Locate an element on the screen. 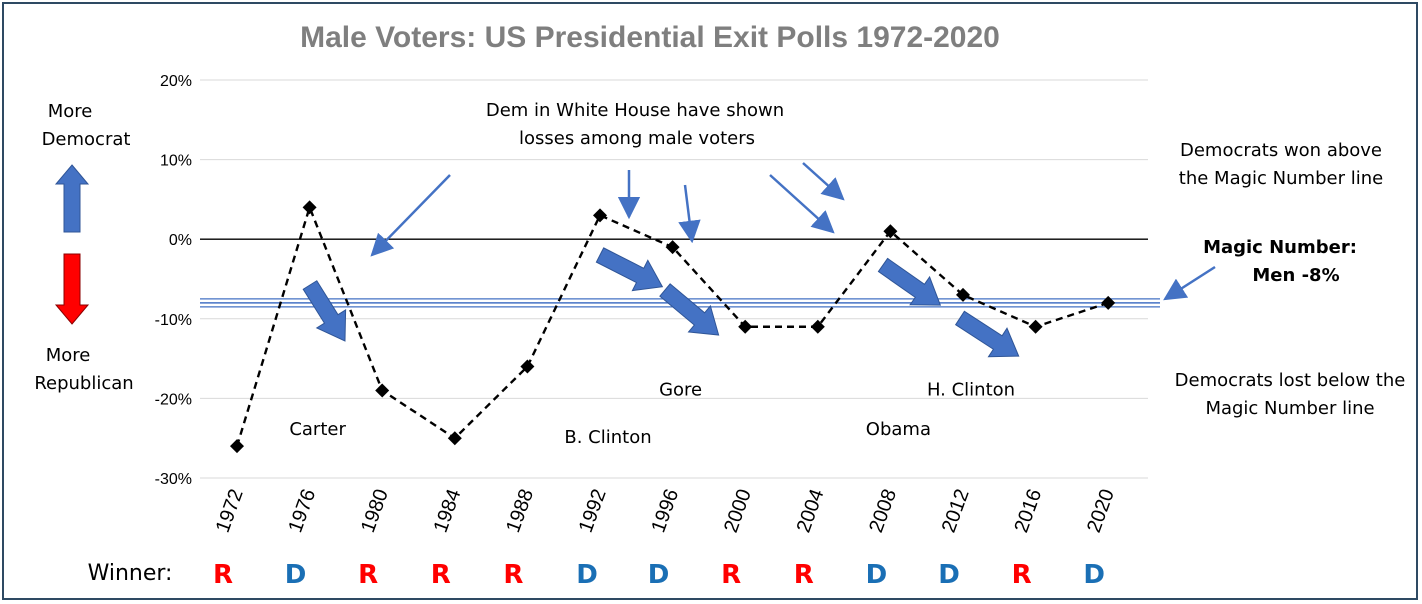 This screenshot has height=604, width=1422. thin-arrow-1996 is located at coordinates (689, 214).